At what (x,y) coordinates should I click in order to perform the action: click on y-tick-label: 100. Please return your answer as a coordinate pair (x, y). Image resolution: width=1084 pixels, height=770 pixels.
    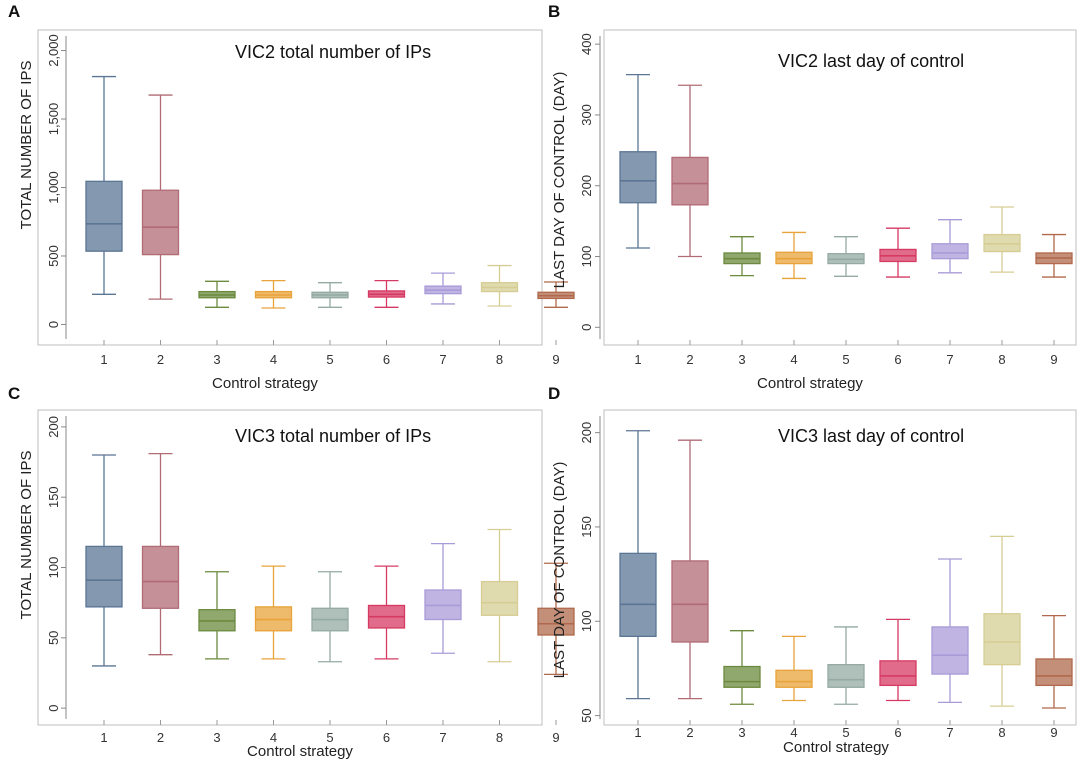
    Looking at the image, I should click on (586, 621).